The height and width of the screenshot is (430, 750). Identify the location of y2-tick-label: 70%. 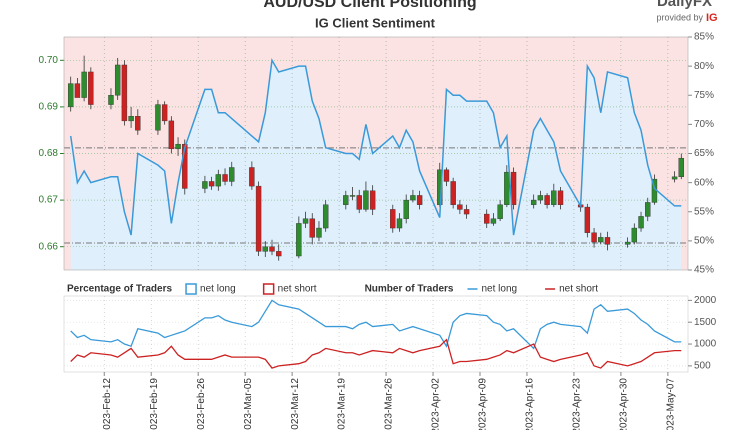
(704, 124).